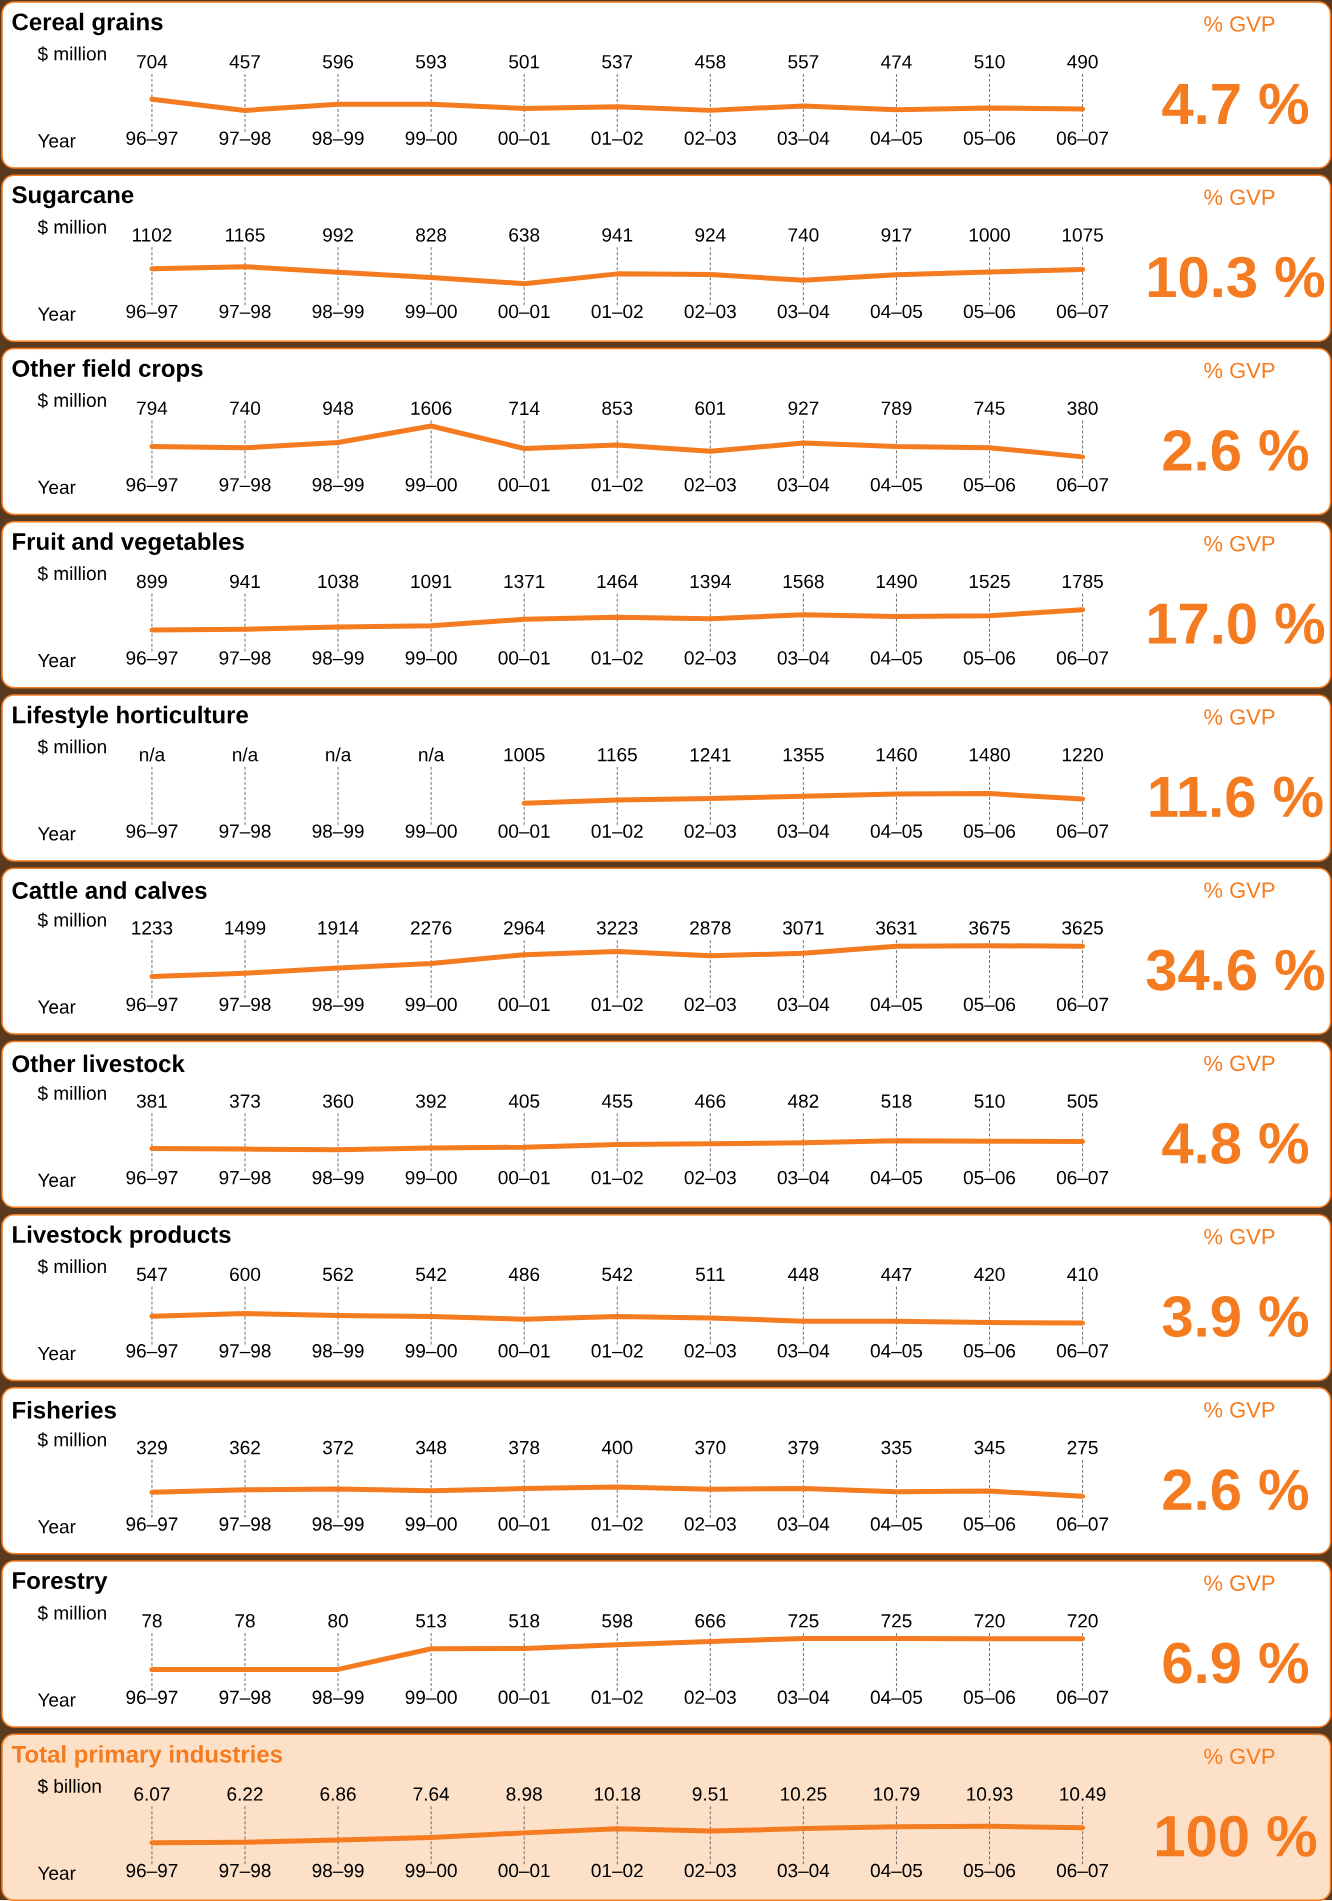 This screenshot has height=1901, width=1332. I want to click on data-label: 725, so click(896, 1621).